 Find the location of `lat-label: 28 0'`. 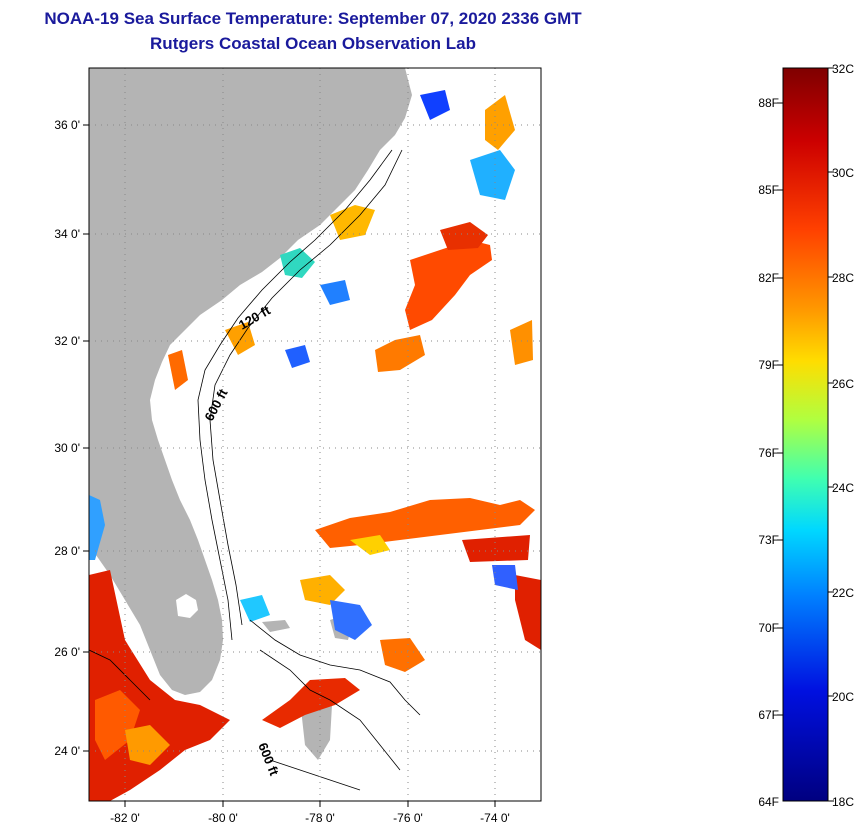

lat-label: 28 0' is located at coordinates (67, 551).